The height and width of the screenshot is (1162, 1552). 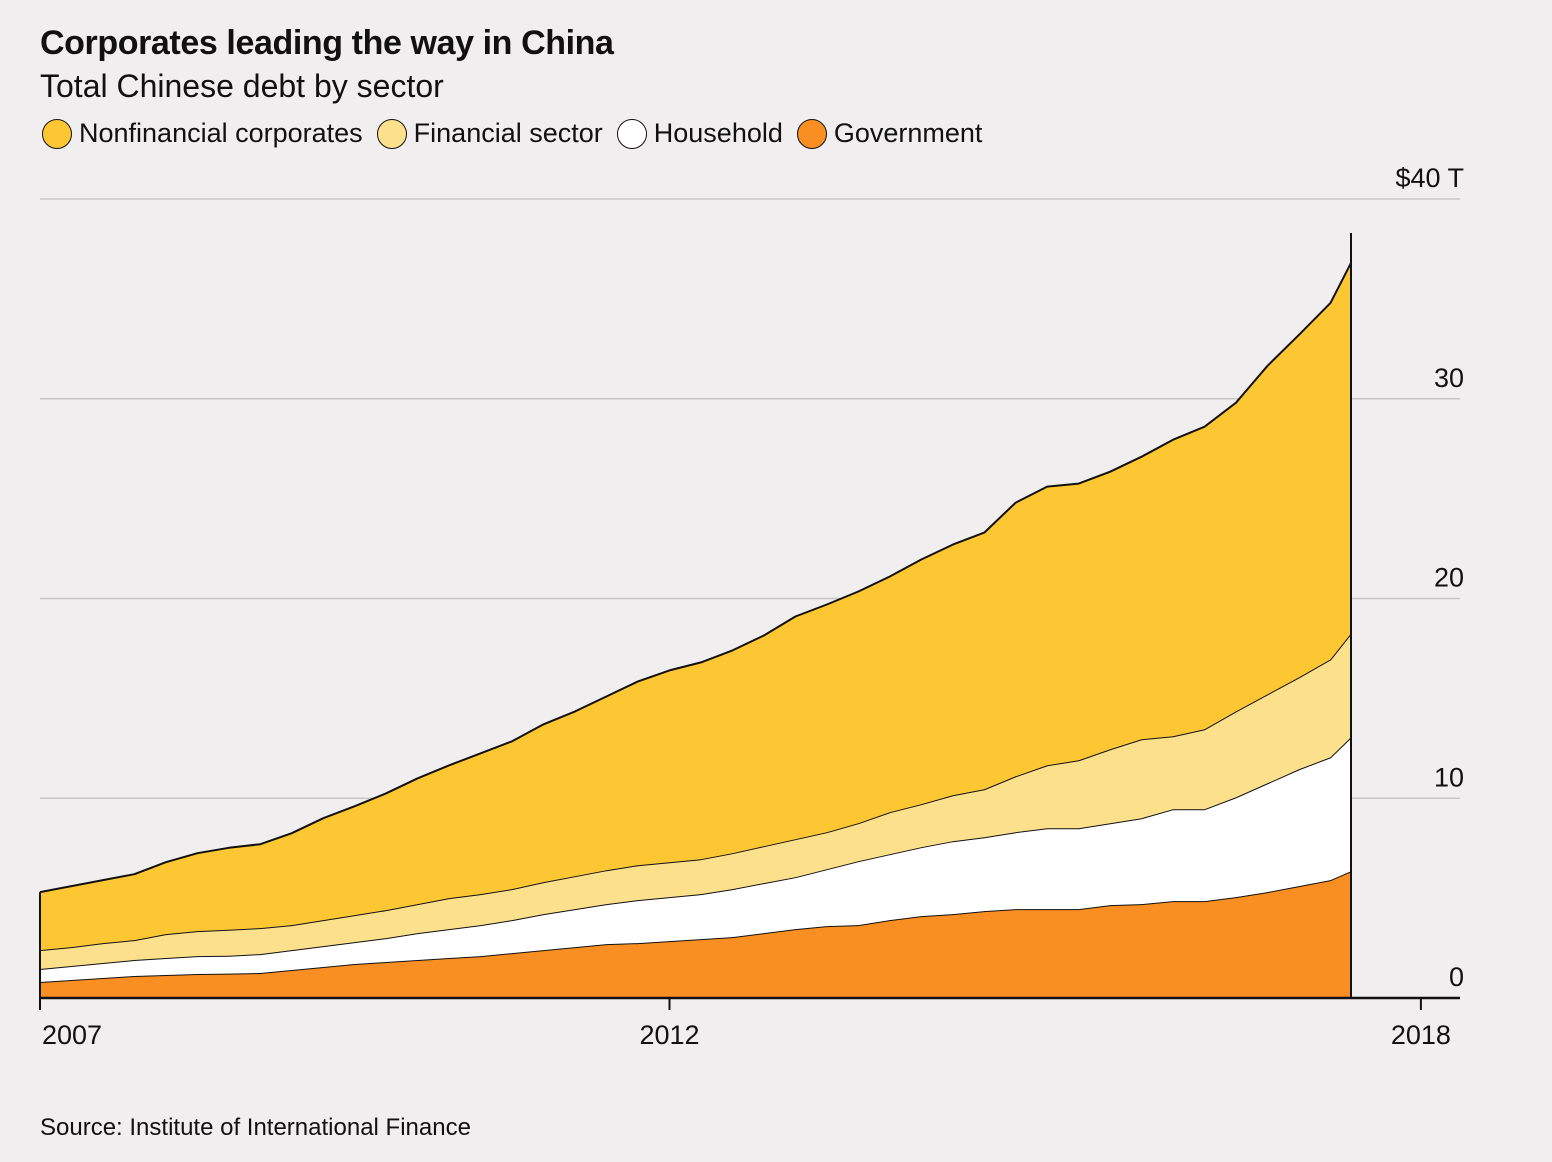 What do you see at coordinates (57, 133) in the screenshot?
I see `legend-swatch-nonfinancial` at bounding box center [57, 133].